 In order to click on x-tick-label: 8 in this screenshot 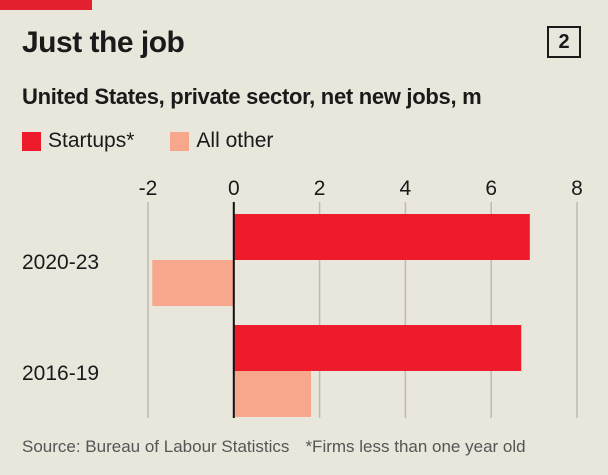, I will do `click(577, 188)`.